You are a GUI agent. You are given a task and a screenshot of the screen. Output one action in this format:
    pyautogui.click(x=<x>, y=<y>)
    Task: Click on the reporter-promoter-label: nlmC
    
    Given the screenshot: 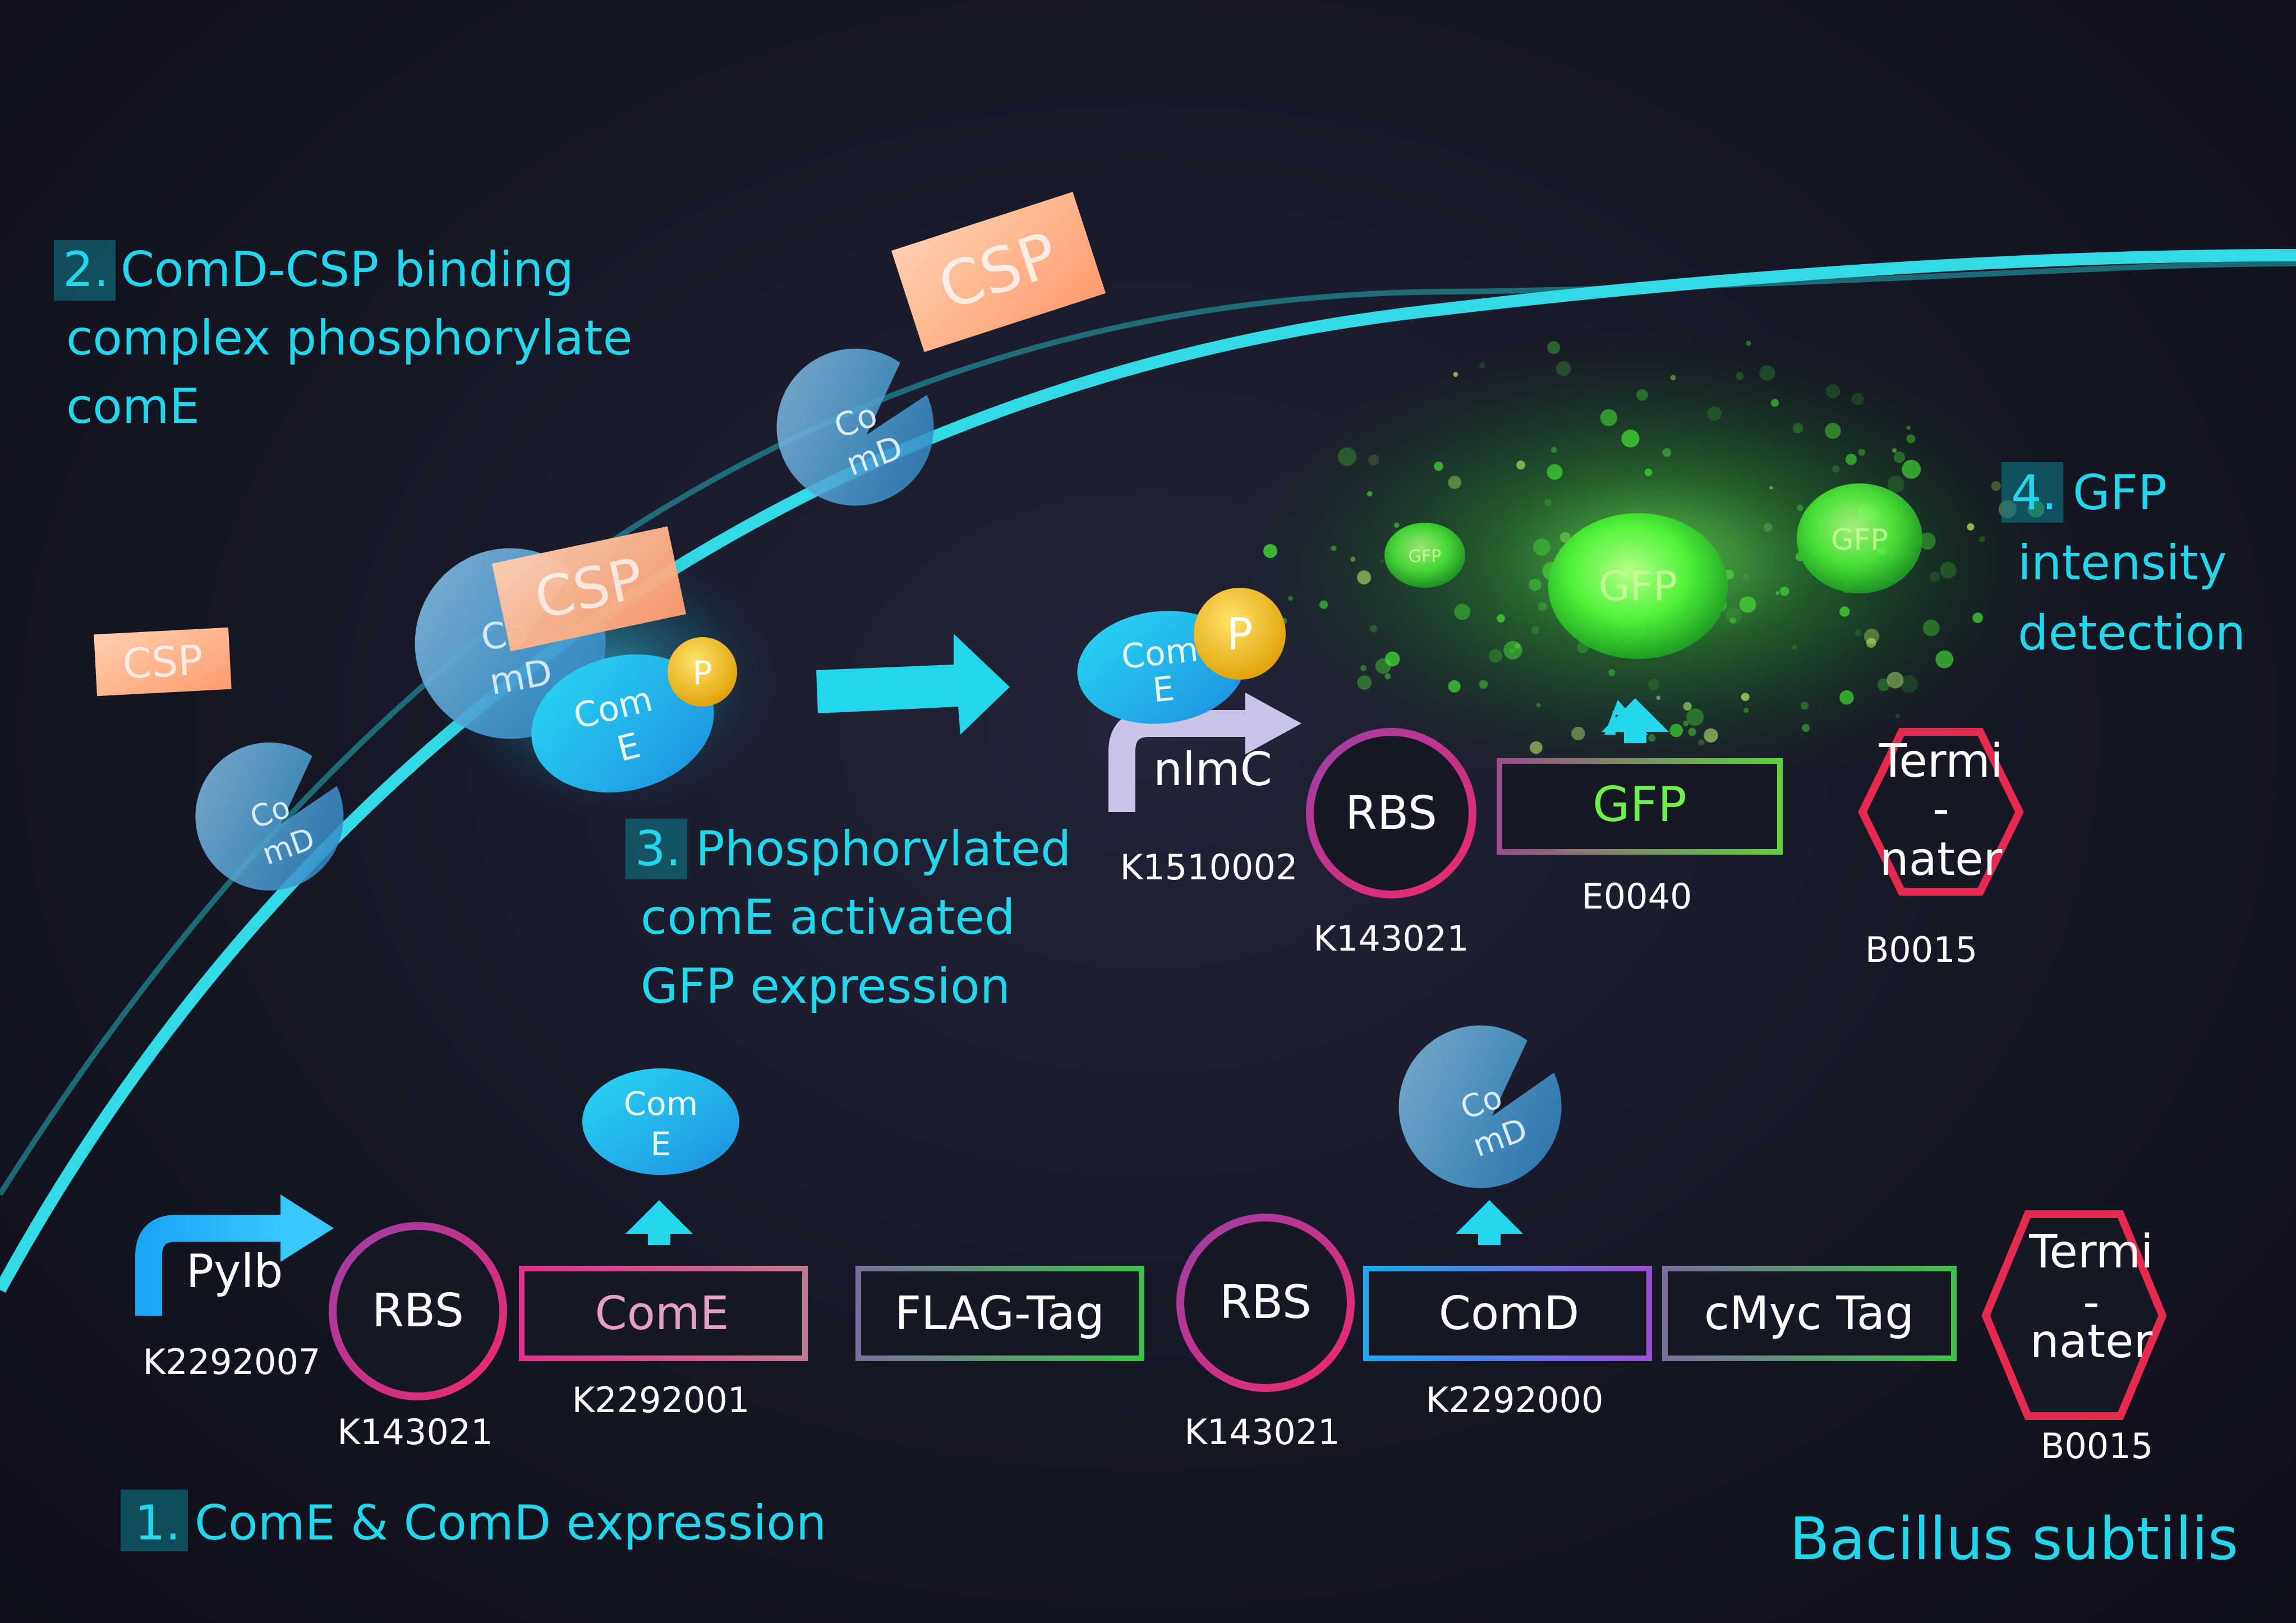 What is the action you would take?
    pyautogui.click(x=1212, y=769)
    